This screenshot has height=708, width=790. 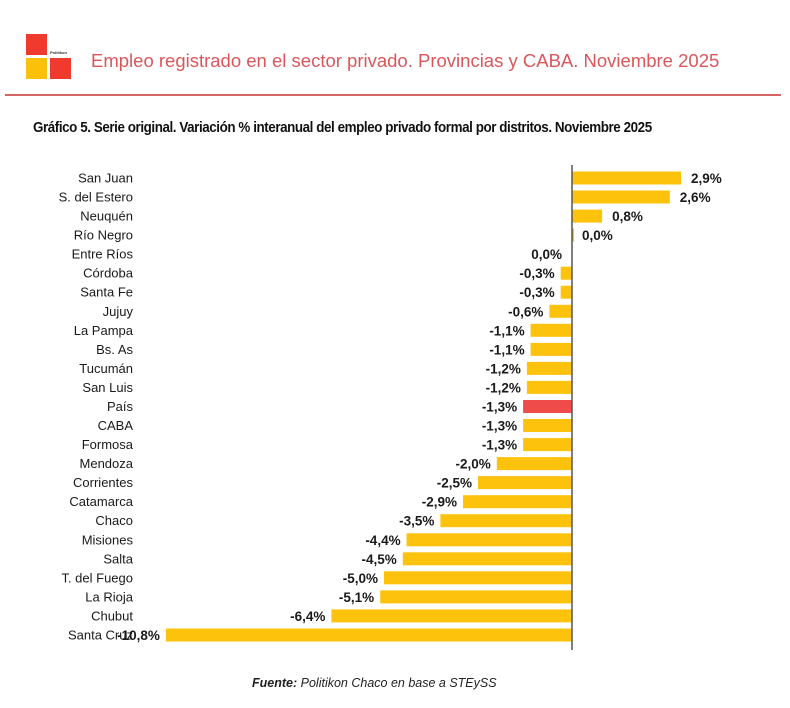 I want to click on bar-santa-fe, so click(x=566, y=292).